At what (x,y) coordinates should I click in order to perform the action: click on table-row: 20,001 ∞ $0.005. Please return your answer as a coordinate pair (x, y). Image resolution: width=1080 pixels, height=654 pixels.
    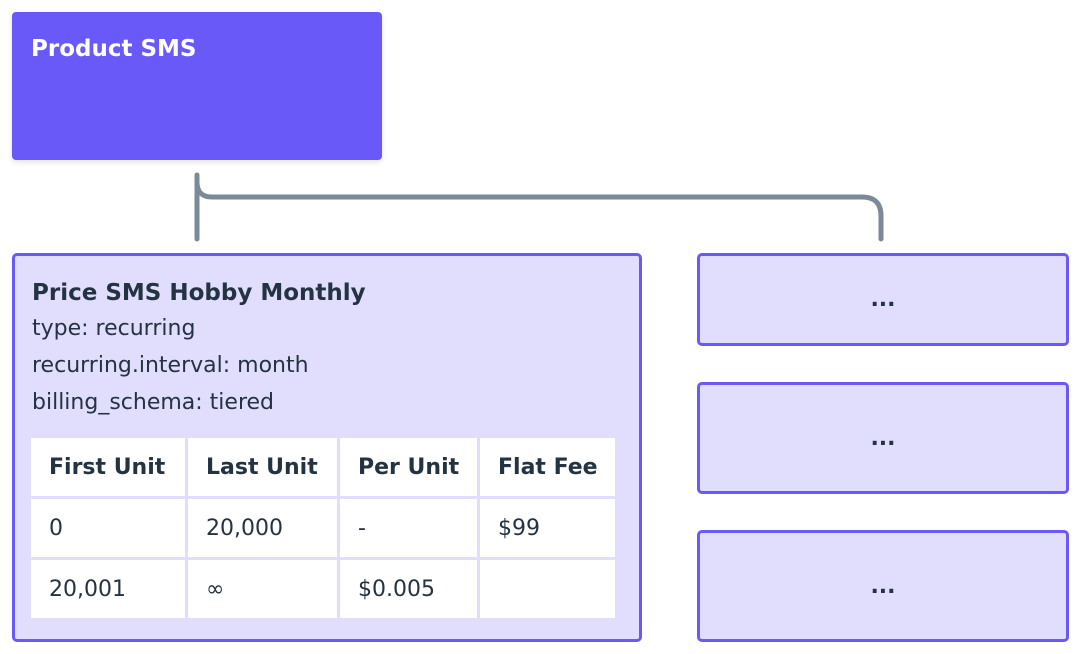
    Looking at the image, I should click on (323, 589).